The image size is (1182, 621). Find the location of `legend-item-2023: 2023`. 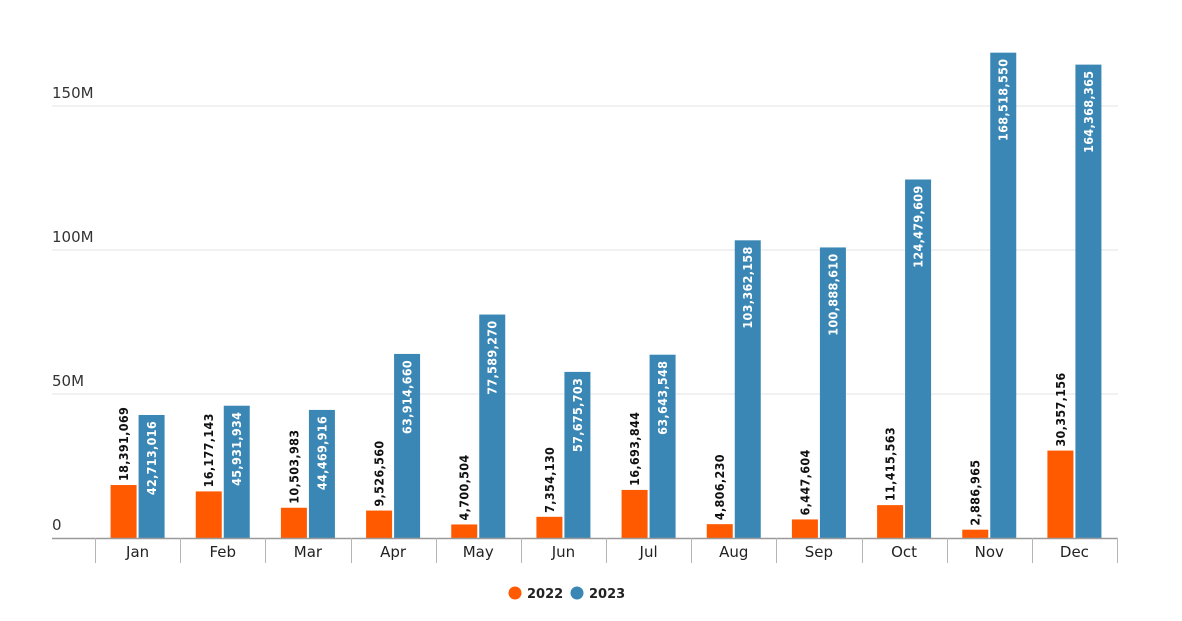

legend-item-2023: 2023 is located at coordinates (598, 594).